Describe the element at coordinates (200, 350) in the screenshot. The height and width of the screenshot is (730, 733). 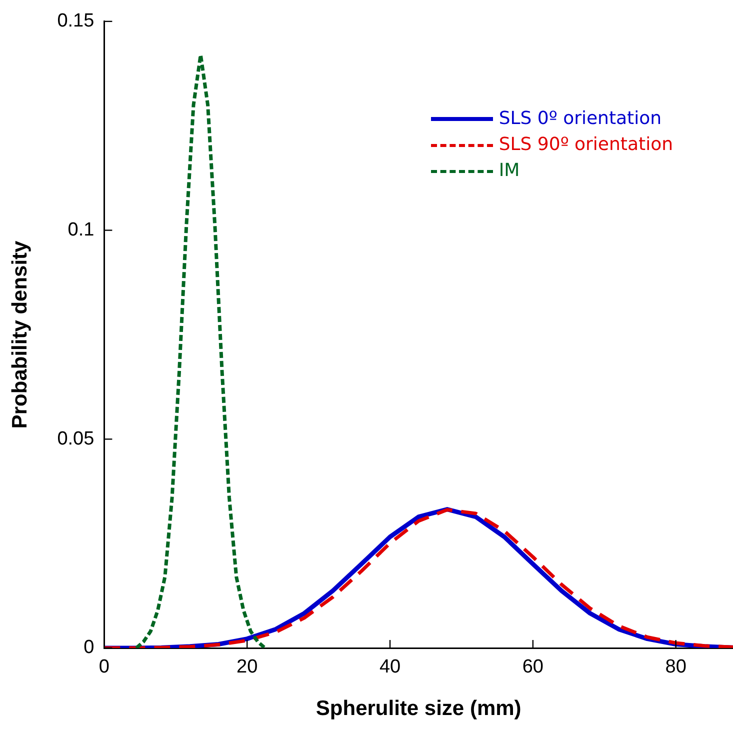
I see `line-series` at that location.